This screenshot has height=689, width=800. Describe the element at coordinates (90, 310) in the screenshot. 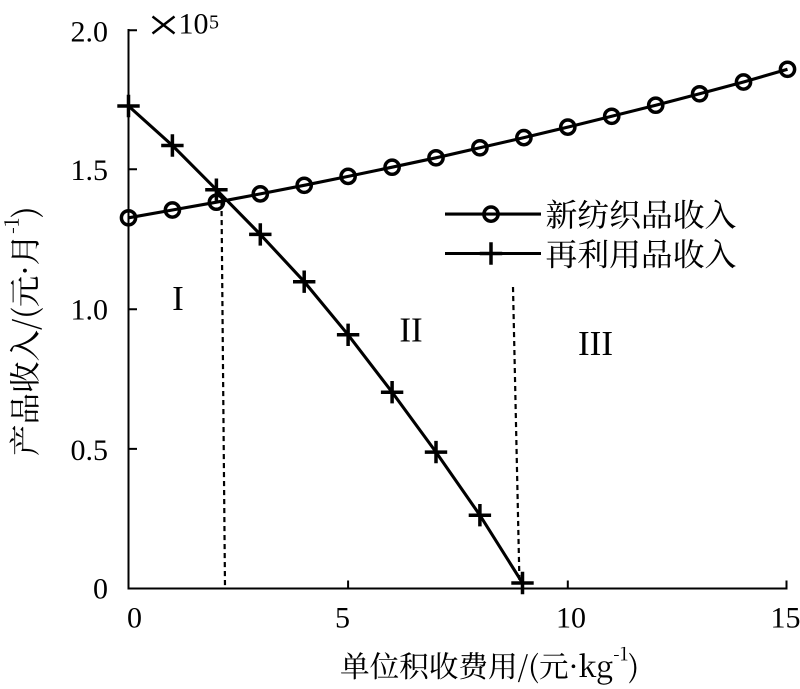

I see `svg-text: 1.0` at that location.